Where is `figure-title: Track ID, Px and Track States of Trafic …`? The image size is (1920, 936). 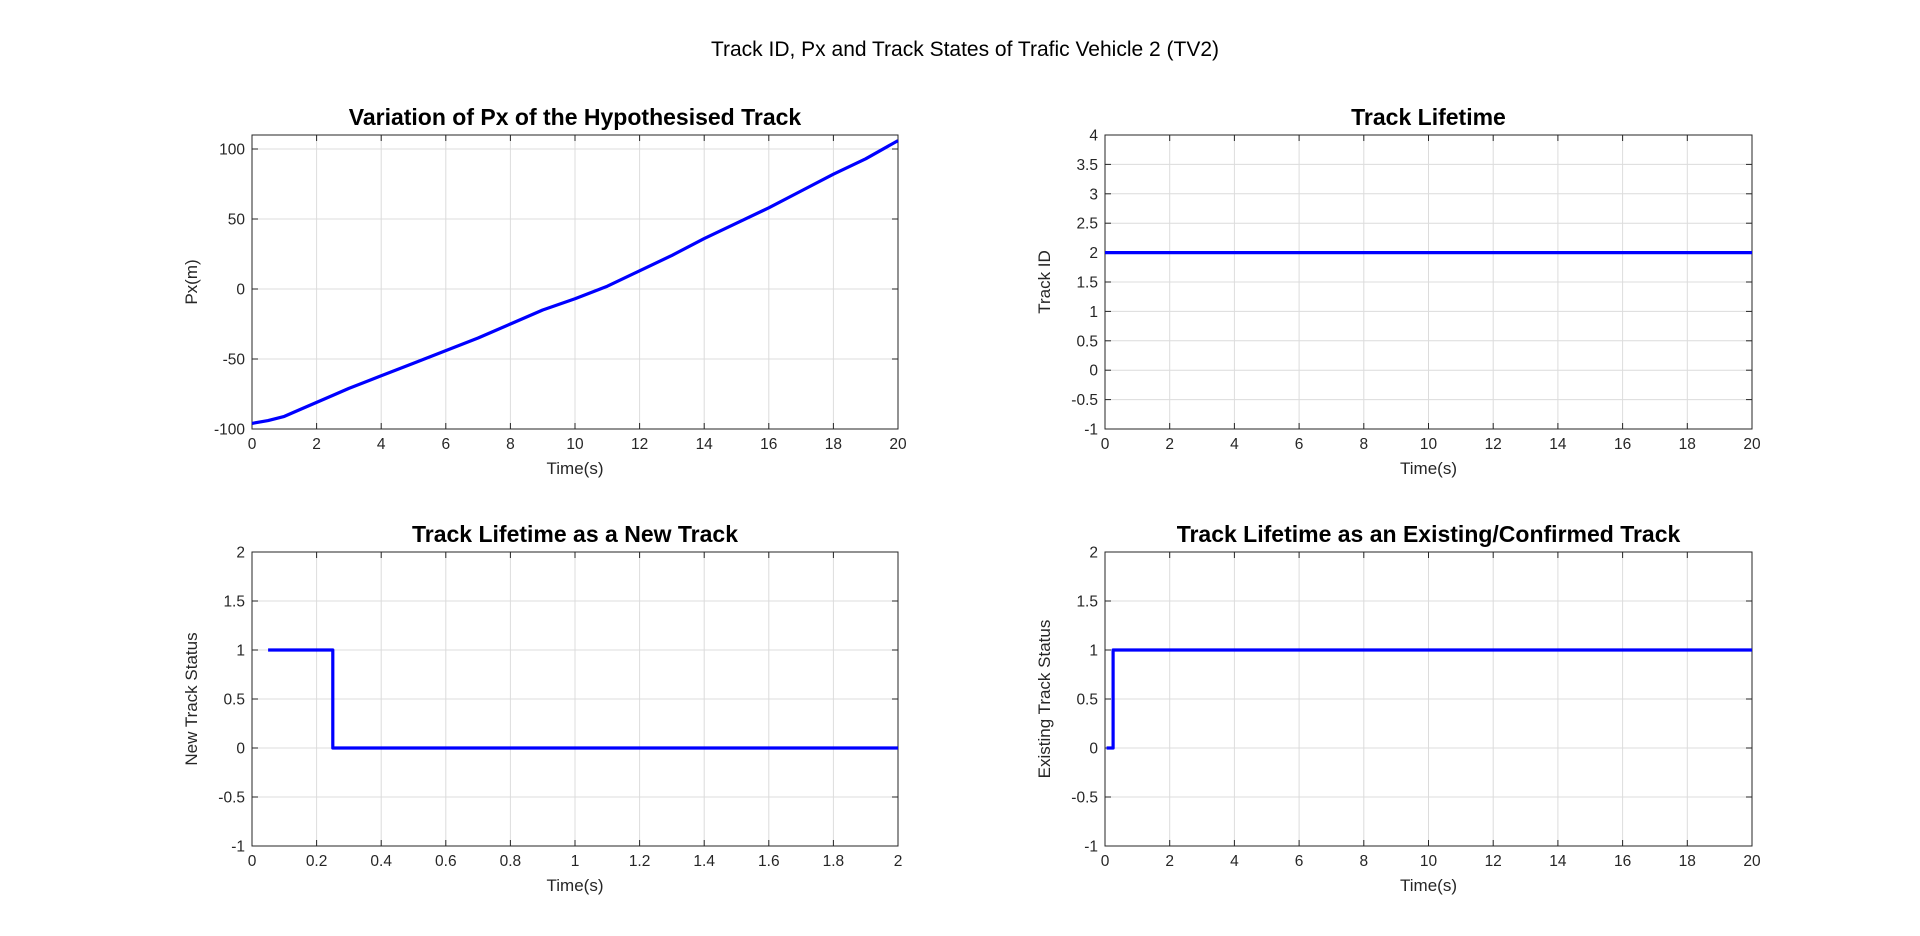 figure-title: Track ID, Px and Track States of Trafic … is located at coordinates (965, 49).